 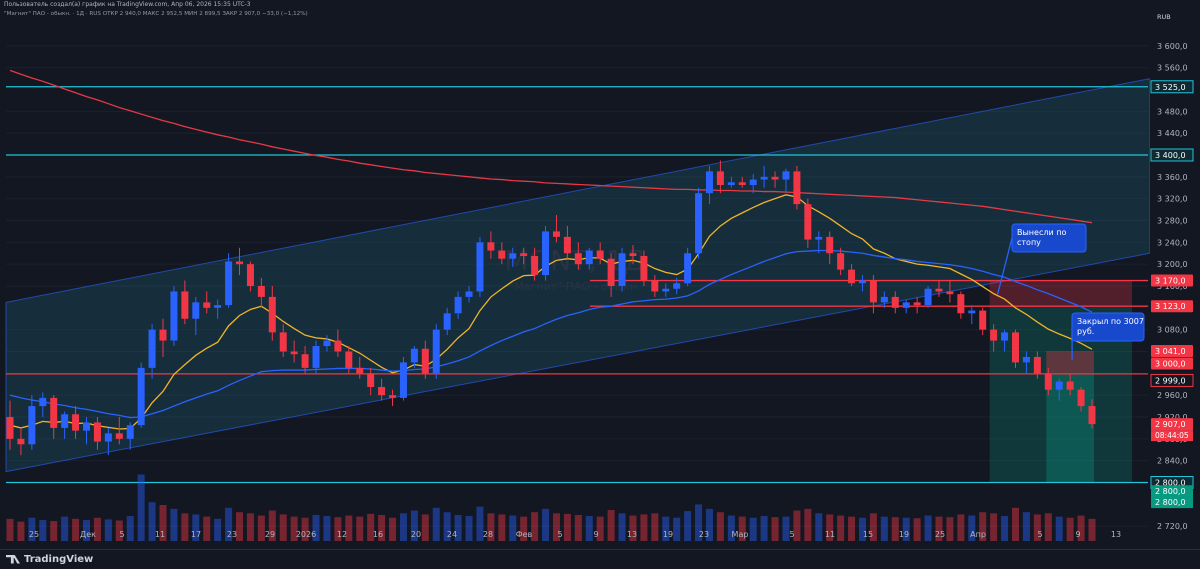 What do you see at coordinates (868, 534) in the screenshot?
I see `time-tick: 15` at bounding box center [868, 534].